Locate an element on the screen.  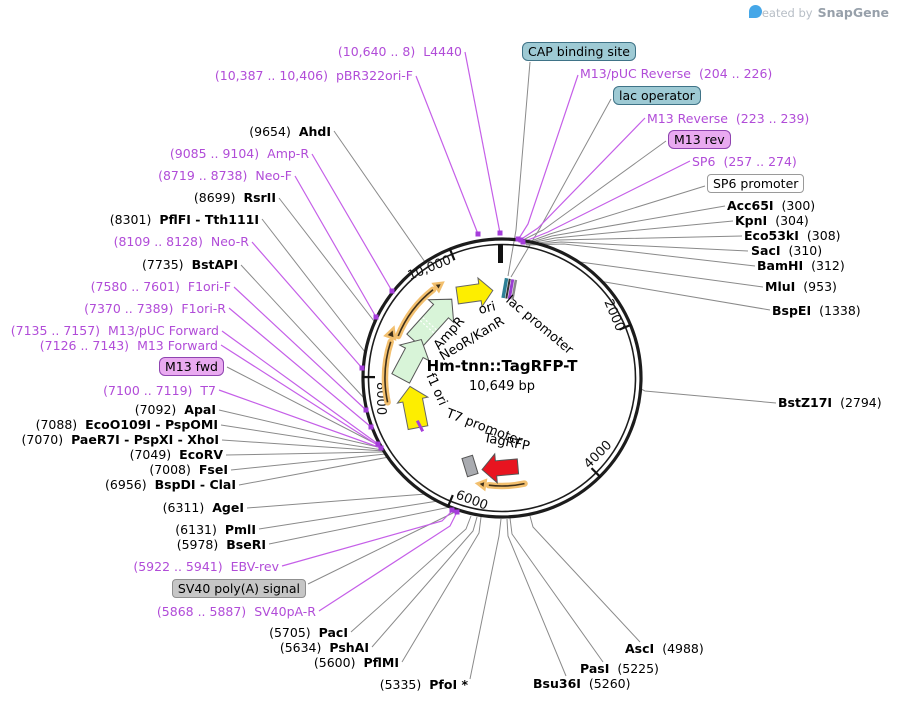
callout-pmli: (6131) PmlI is located at coordinates (215, 529).